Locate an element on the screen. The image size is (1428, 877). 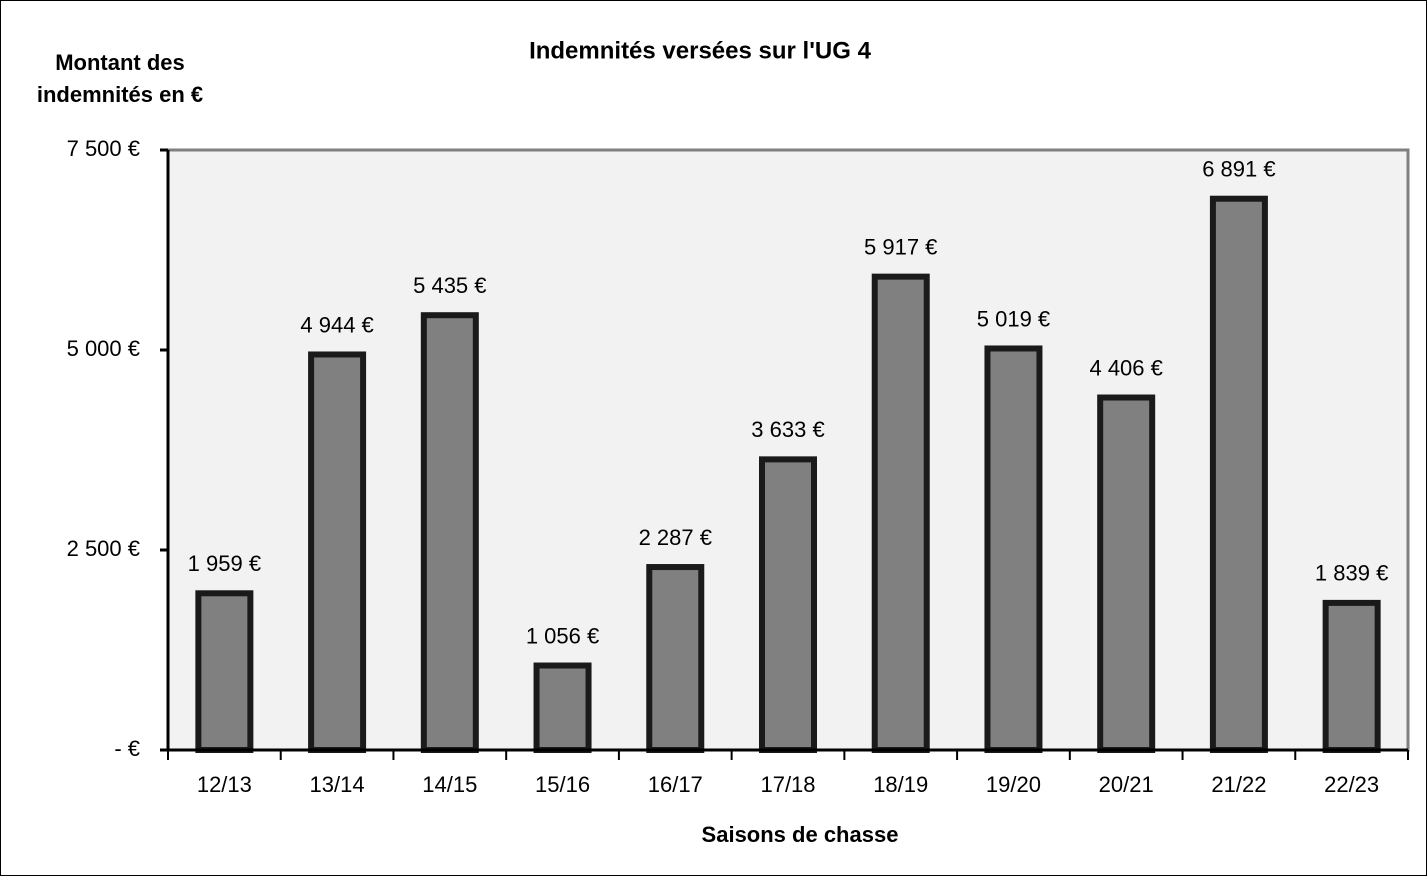
data-label: 1 056 € is located at coordinates (562, 635).